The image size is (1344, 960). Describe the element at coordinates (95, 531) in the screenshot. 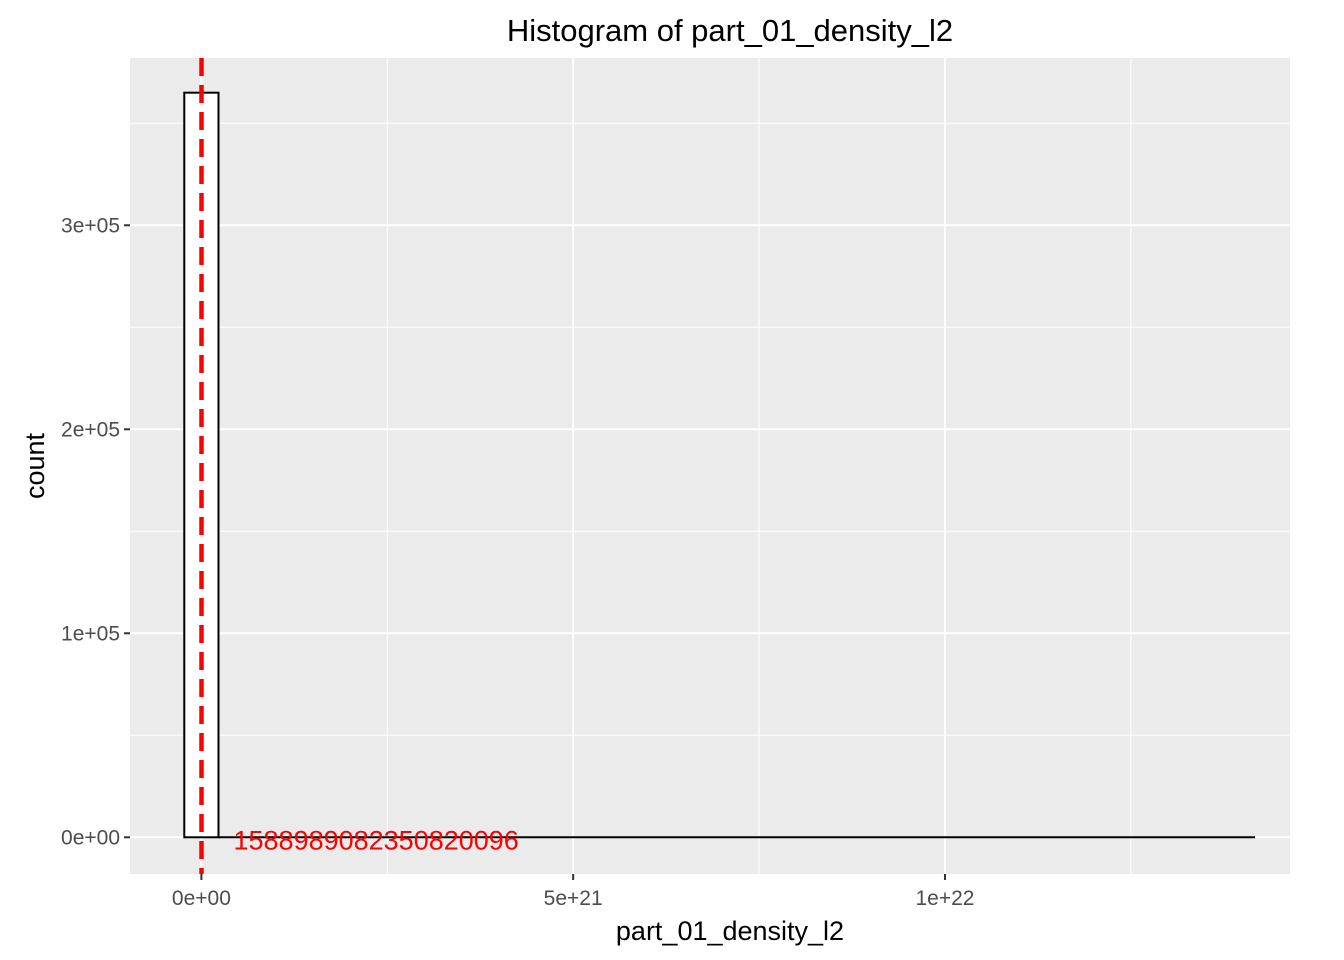

I see `y-axis: 0e+00 1e+05 2e+05 3e+05` at that location.